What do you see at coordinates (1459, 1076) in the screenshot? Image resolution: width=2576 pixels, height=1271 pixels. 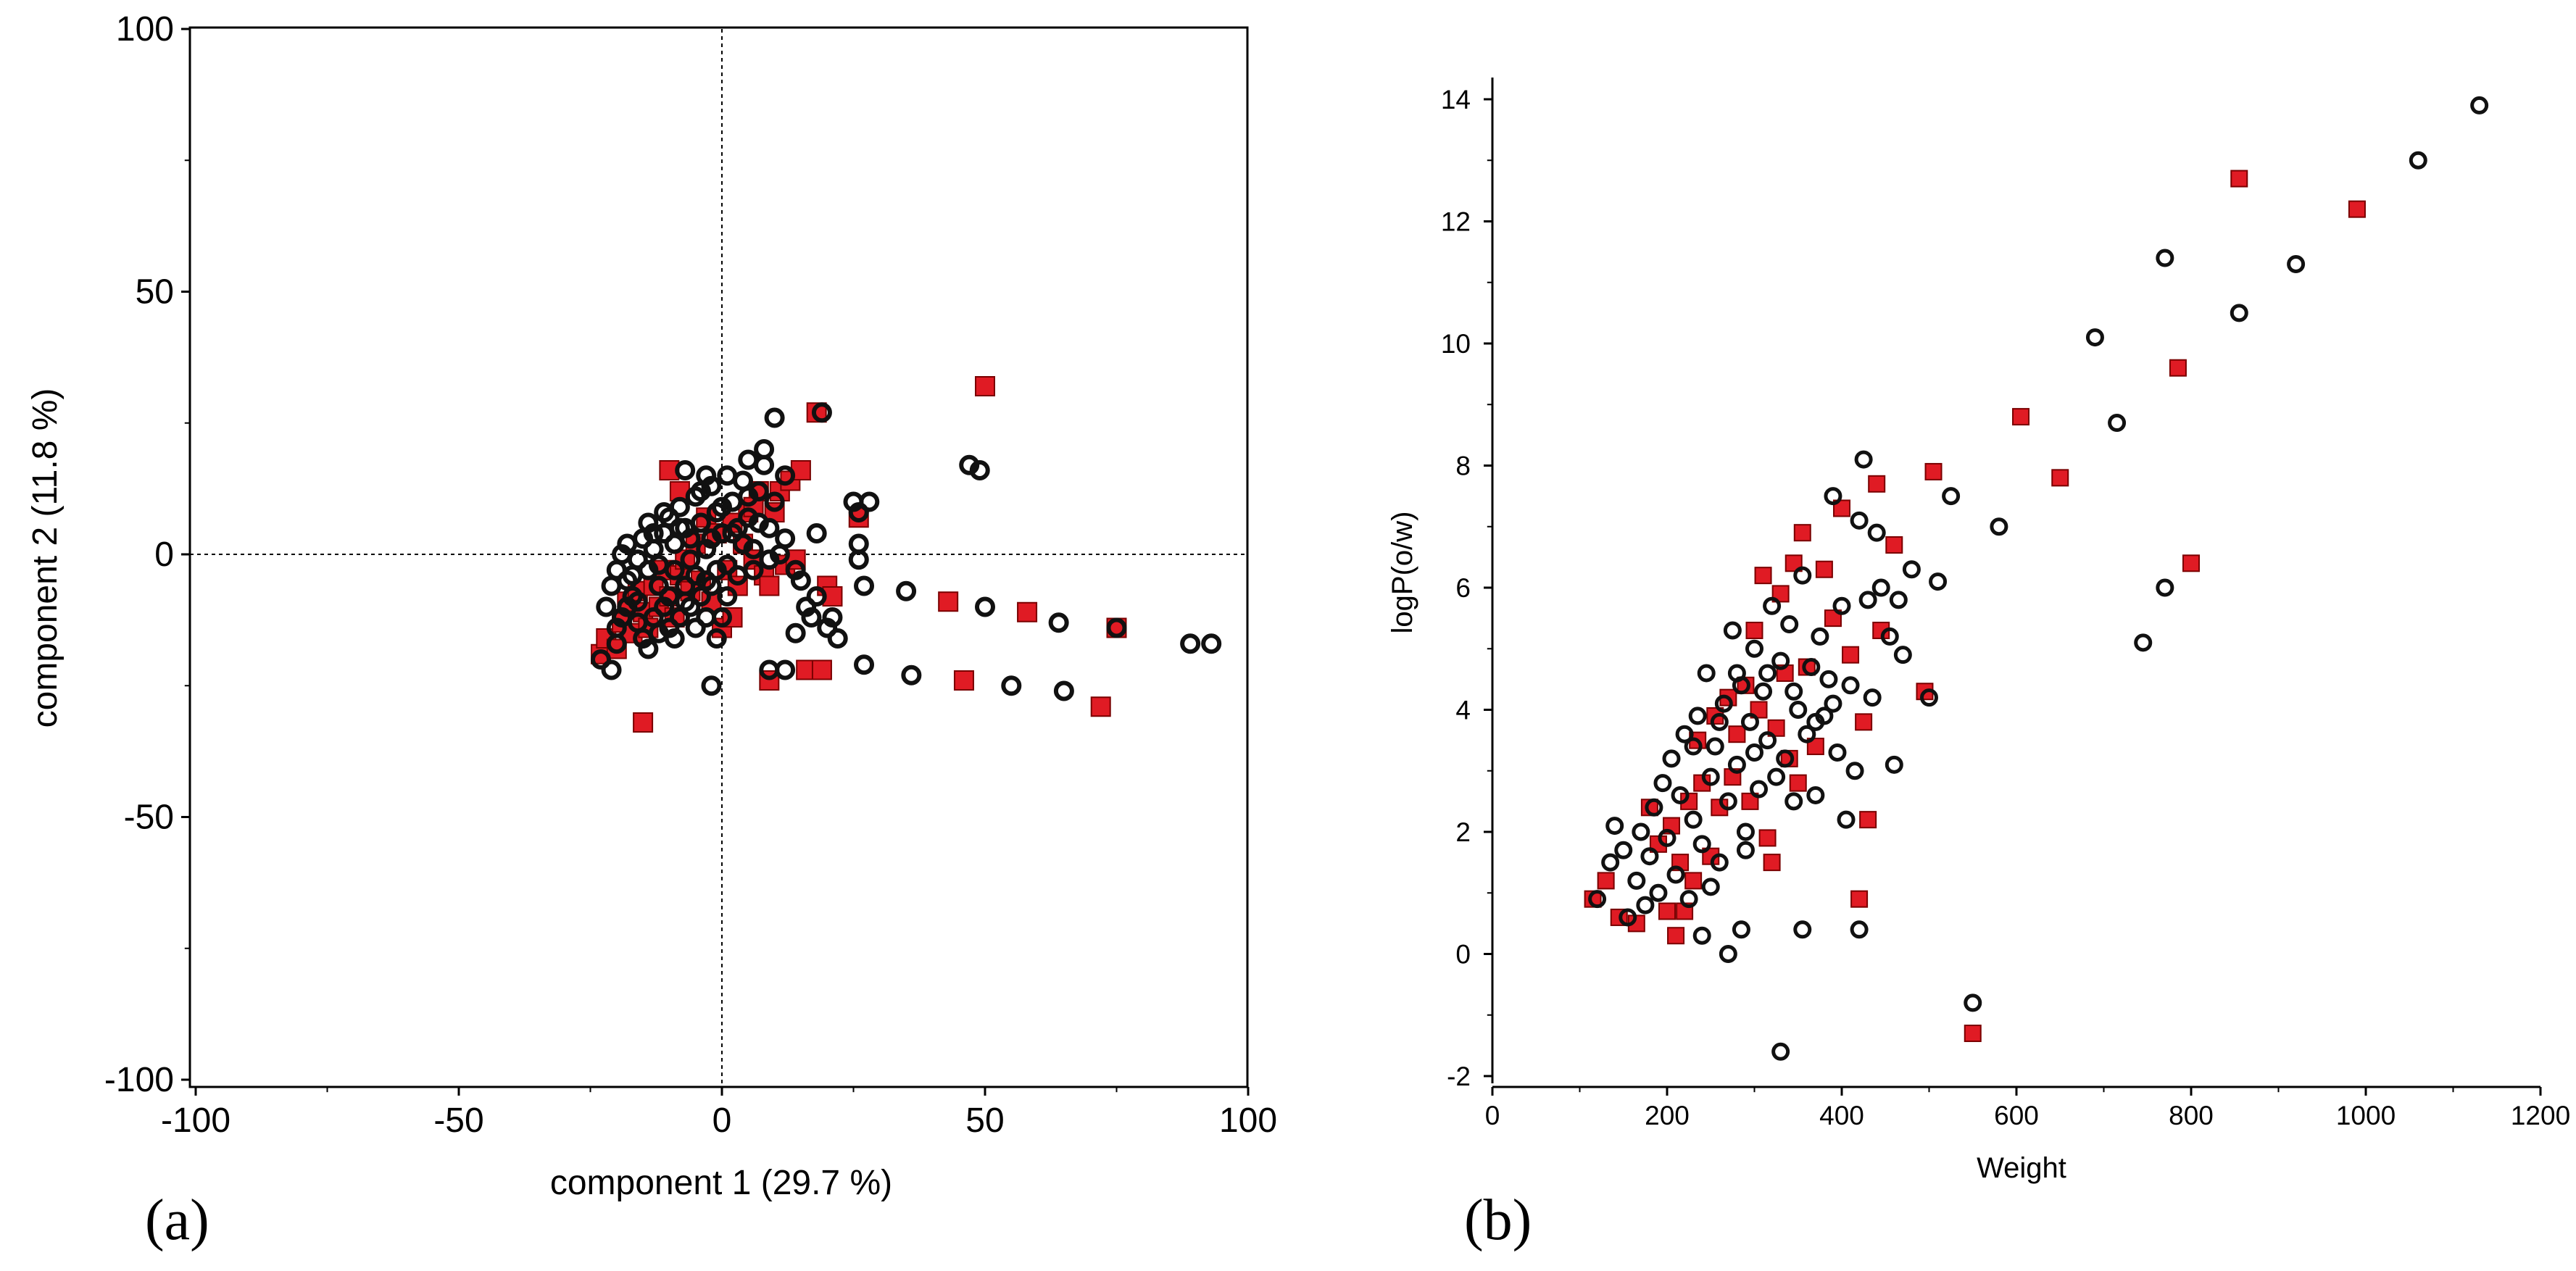 I see `y-tick-label: -2` at bounding box center [1459, 1076].